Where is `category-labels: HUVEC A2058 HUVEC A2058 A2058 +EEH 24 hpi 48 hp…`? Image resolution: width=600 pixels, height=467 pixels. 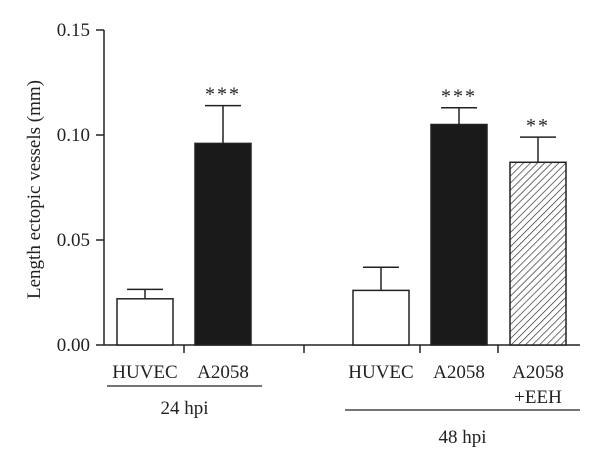 category-labels: HUVEC A2058 HUVEC A2058 A2058 +EEH 24 hpi 48 hp… is located at coordinates (343, 405).